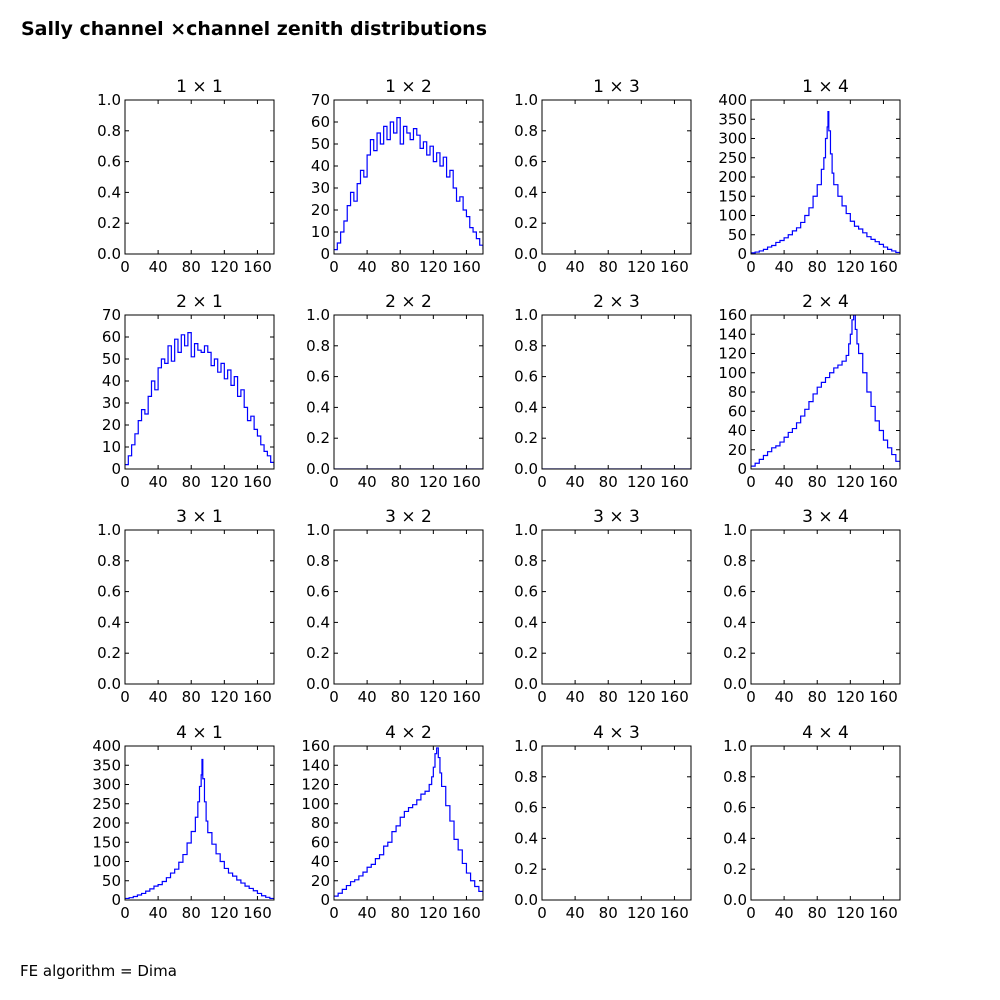  I want to click on subplot: 3 × 2 0 40 80 120 160 0.0 0.2 0.4 0.6 0.8 1.0, so click(395, 606).